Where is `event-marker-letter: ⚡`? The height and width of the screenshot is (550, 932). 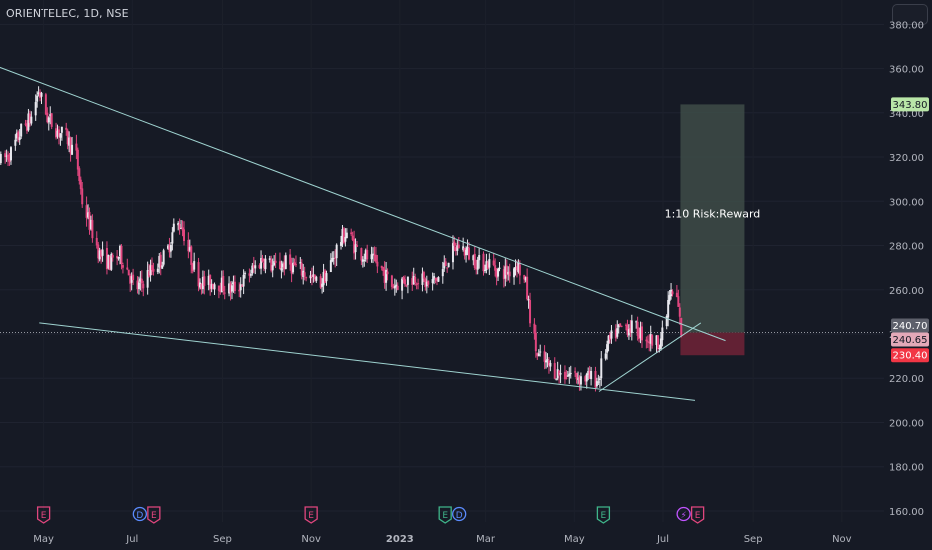 event-marker-letter: ⚡ is located at coordinates (683, 516).